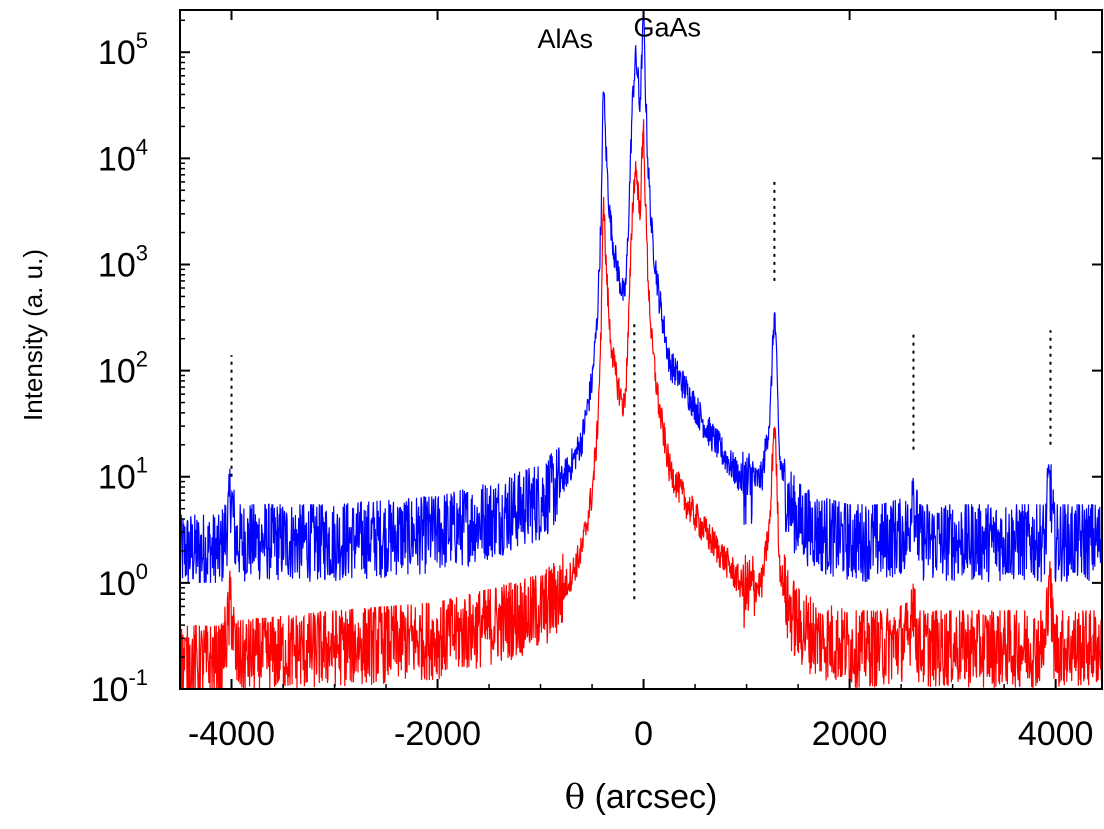 This screenshot has width=1104, height=829. What do you see at coordinates (575, 797) in the screenshot?
I see `x-axis-symbol: θ` at bounding box center [575, 797].